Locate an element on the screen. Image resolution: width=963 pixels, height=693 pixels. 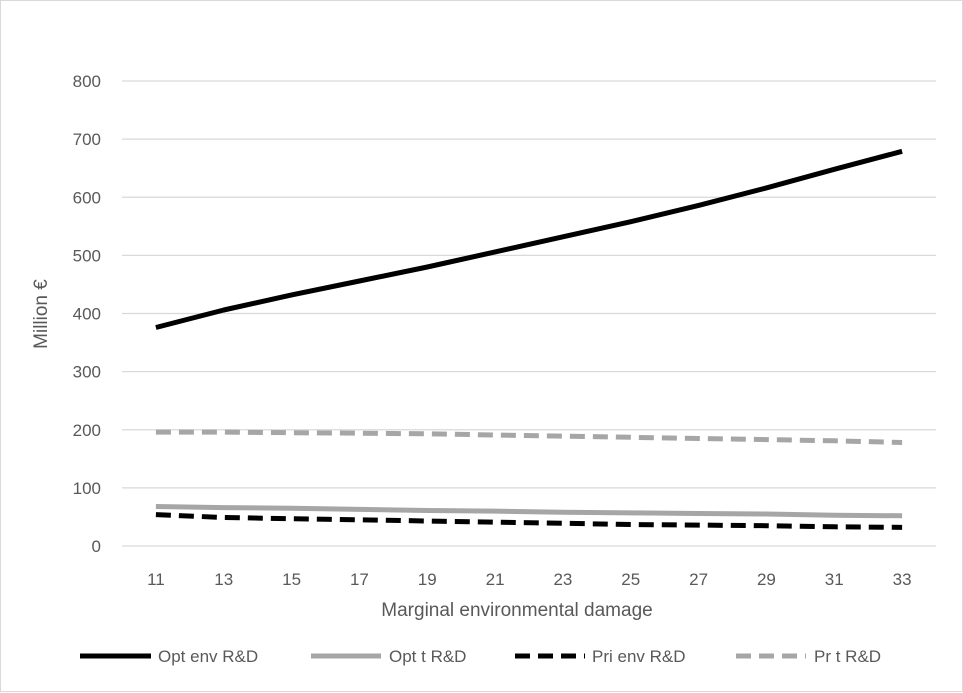
y-tick-label: 400 is located at coordinates (87, 314).